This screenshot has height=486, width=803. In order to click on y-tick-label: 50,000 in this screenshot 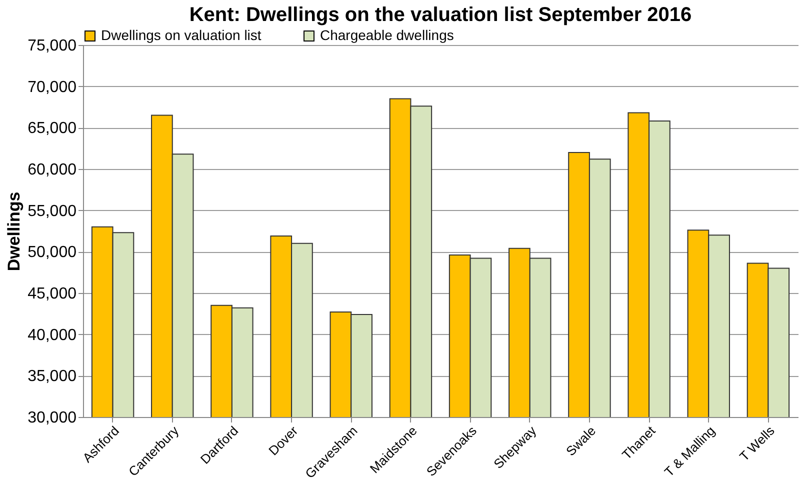, I will do `click(52, 253)`.